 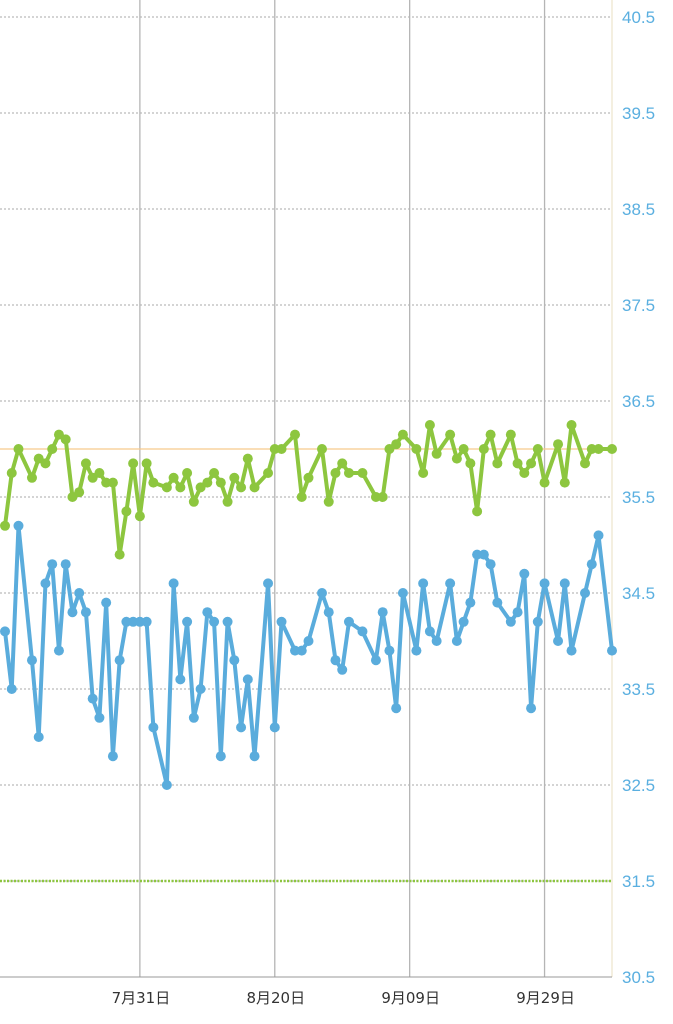 What do you see at coordinates (638, 977) in the screenshot?
I see `y-tick-label: 30.5` at bounding box center [638, 977].